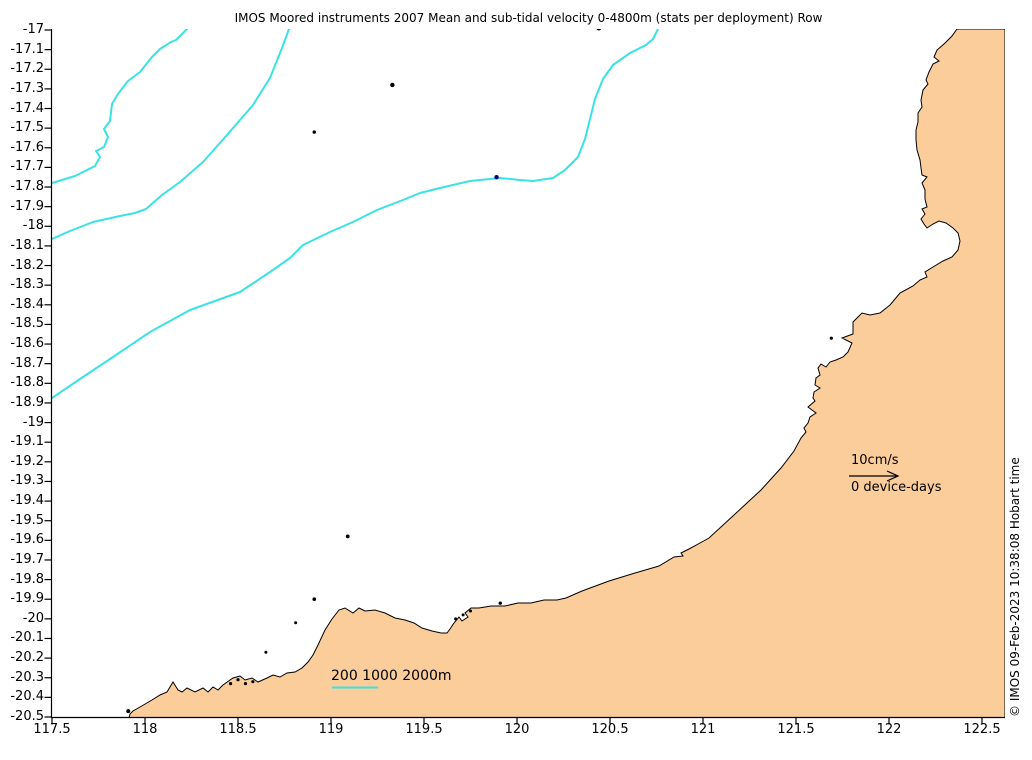 Image resolution: width=1032 pixels, height=760 pixels. Describe the element at coordinates (27, 147) in the screenshot. I see `y-tick-label: -17.6` at that location.